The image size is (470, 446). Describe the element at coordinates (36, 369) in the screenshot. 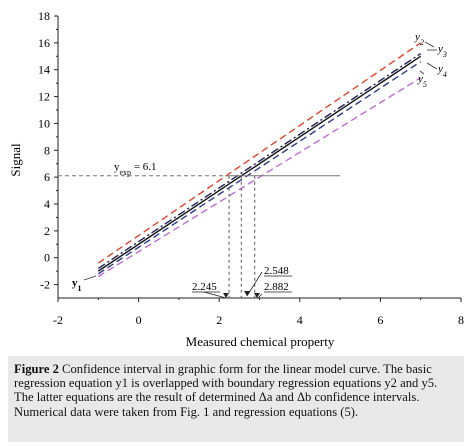

I see `figure-label: Figure 2` at that location.